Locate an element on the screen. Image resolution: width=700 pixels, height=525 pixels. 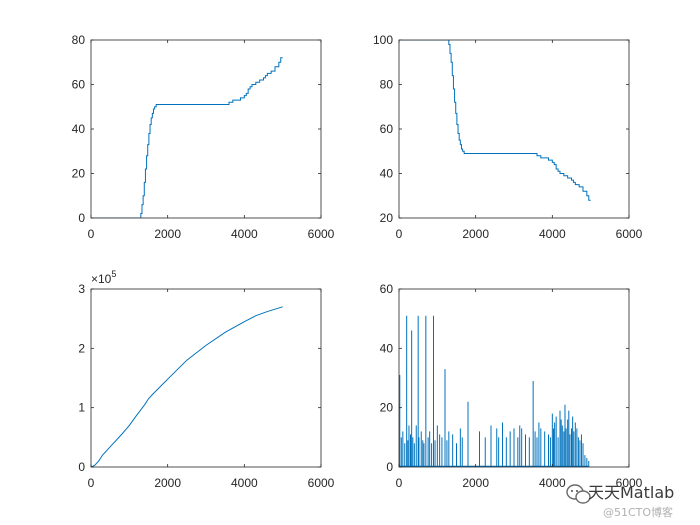
y-tick-label: 3 is located at coordinates (81, 289).